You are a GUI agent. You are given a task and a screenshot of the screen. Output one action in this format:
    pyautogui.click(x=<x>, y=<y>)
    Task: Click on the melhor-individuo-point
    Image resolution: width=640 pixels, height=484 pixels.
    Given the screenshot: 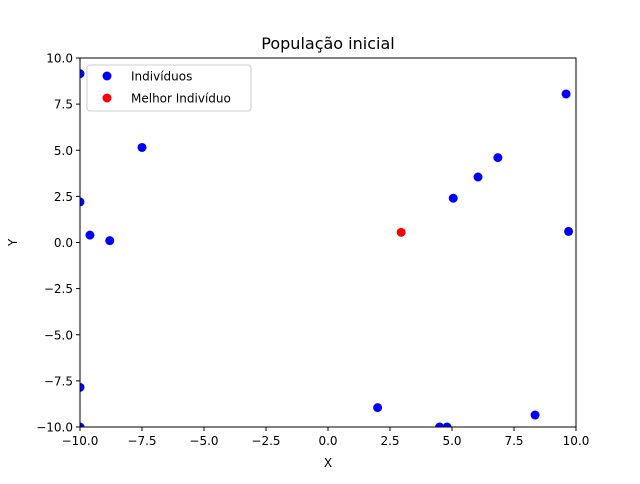 What is the action you would take?
    pyautogui.click(x=401, y=232)
    